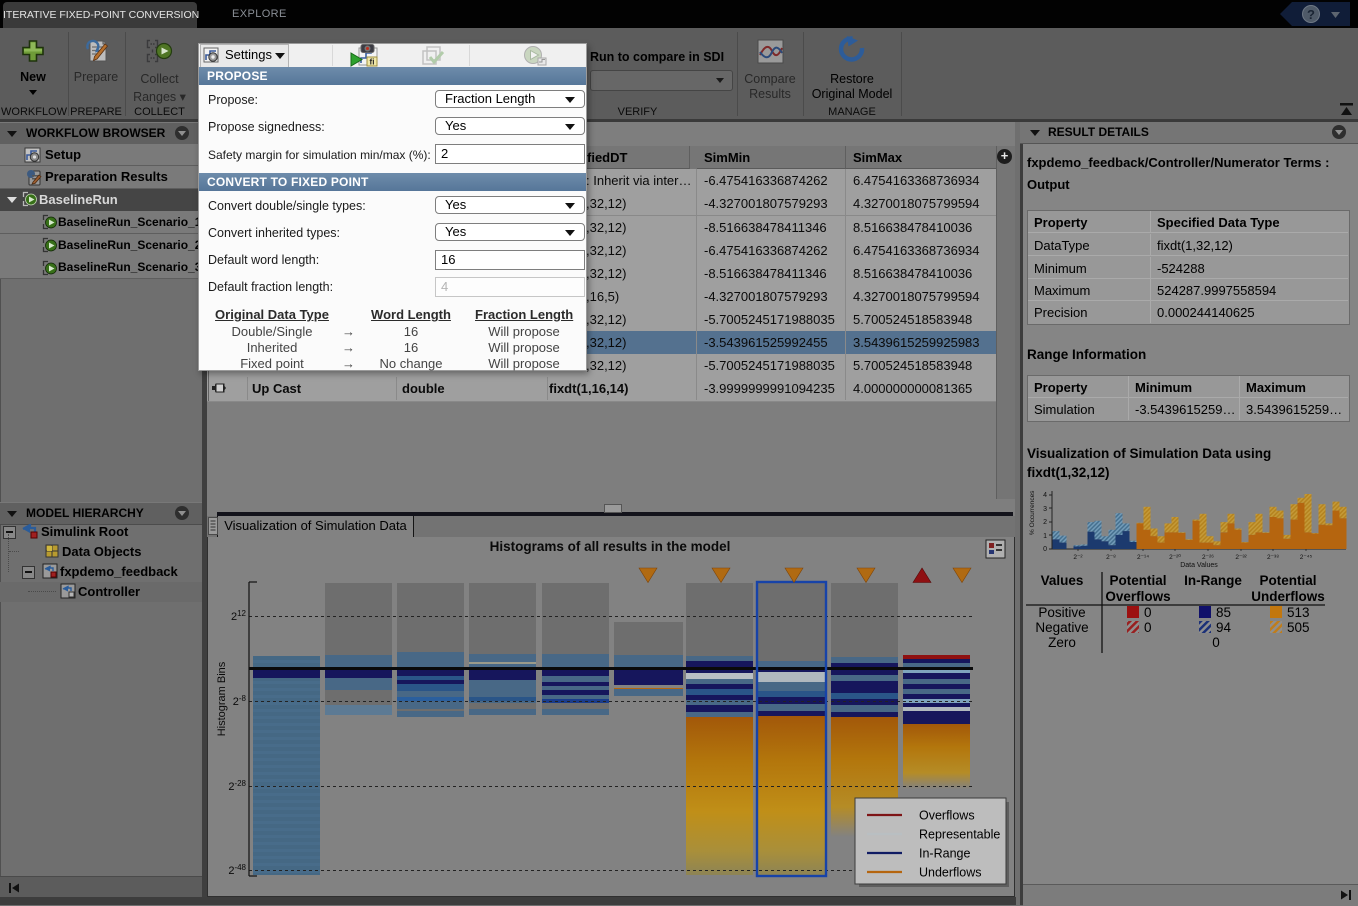  I want to click on svg-text: Representable, so click(959, 835).